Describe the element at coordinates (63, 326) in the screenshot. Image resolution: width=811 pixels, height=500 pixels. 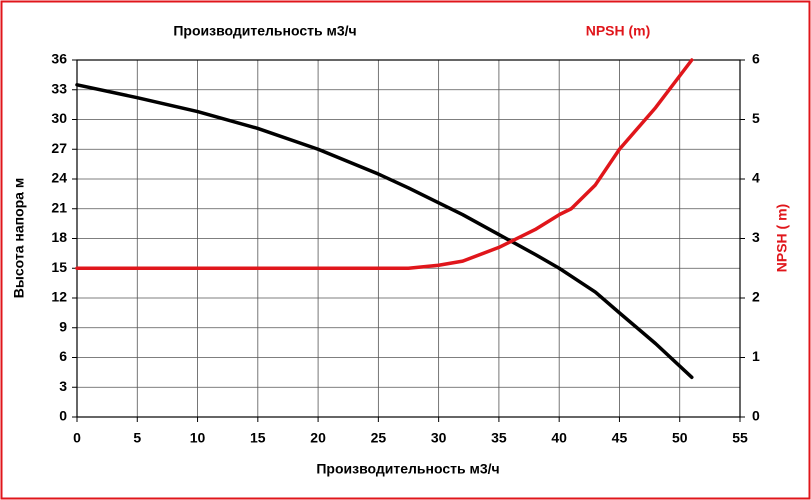
I see `y-tick-label: 9` at that location.